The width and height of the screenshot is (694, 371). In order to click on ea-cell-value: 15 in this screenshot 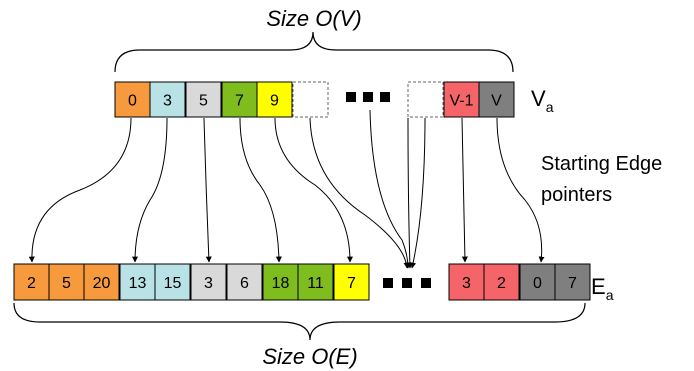, I will do `click(173, 283)`.